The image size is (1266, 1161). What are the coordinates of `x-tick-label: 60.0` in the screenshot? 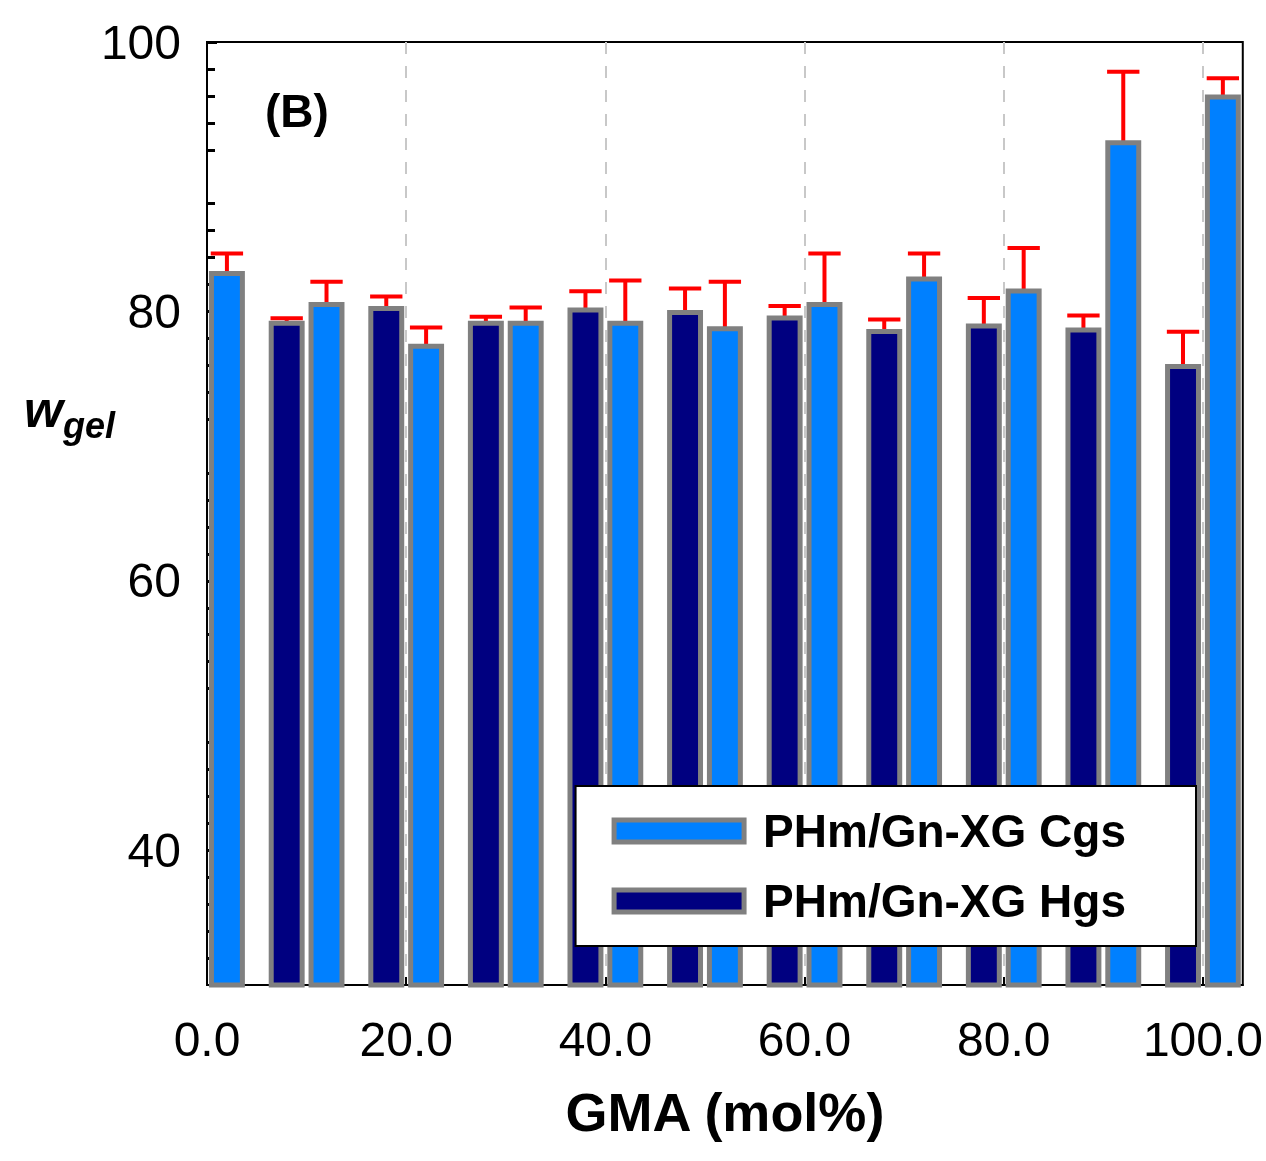 It's located at (804, 1039).